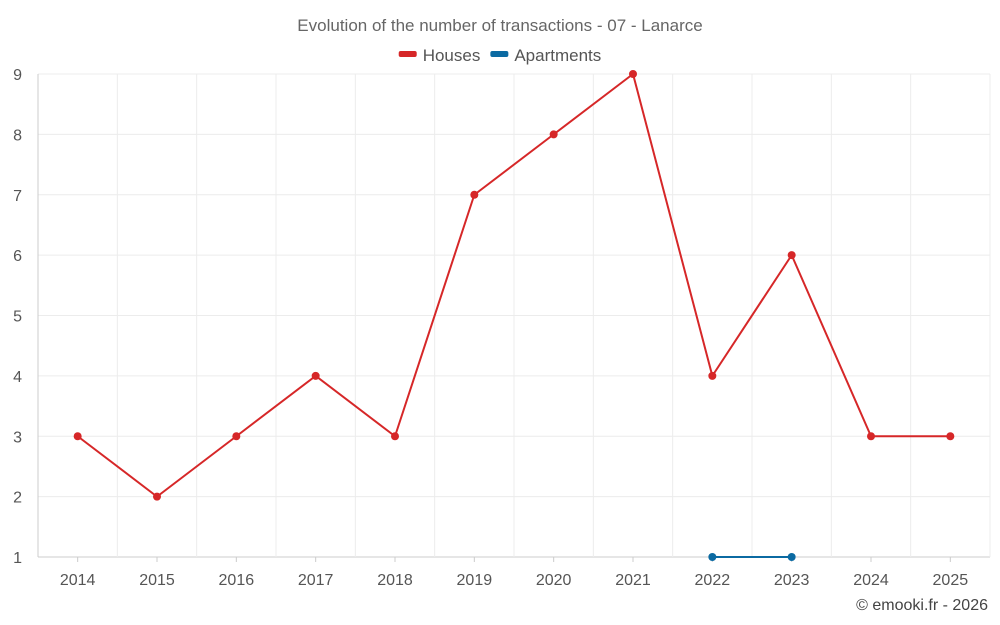  What do you see at coordinates (17, 558) in the screenshot?
I see `y-tick-label: 1` at bounding box center [17, 558].